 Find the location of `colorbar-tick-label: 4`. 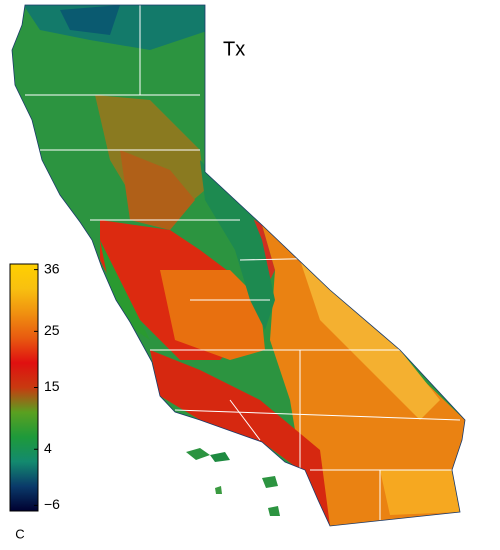

colorbar-tick-label: 4 is located at coordinates (48, 448).